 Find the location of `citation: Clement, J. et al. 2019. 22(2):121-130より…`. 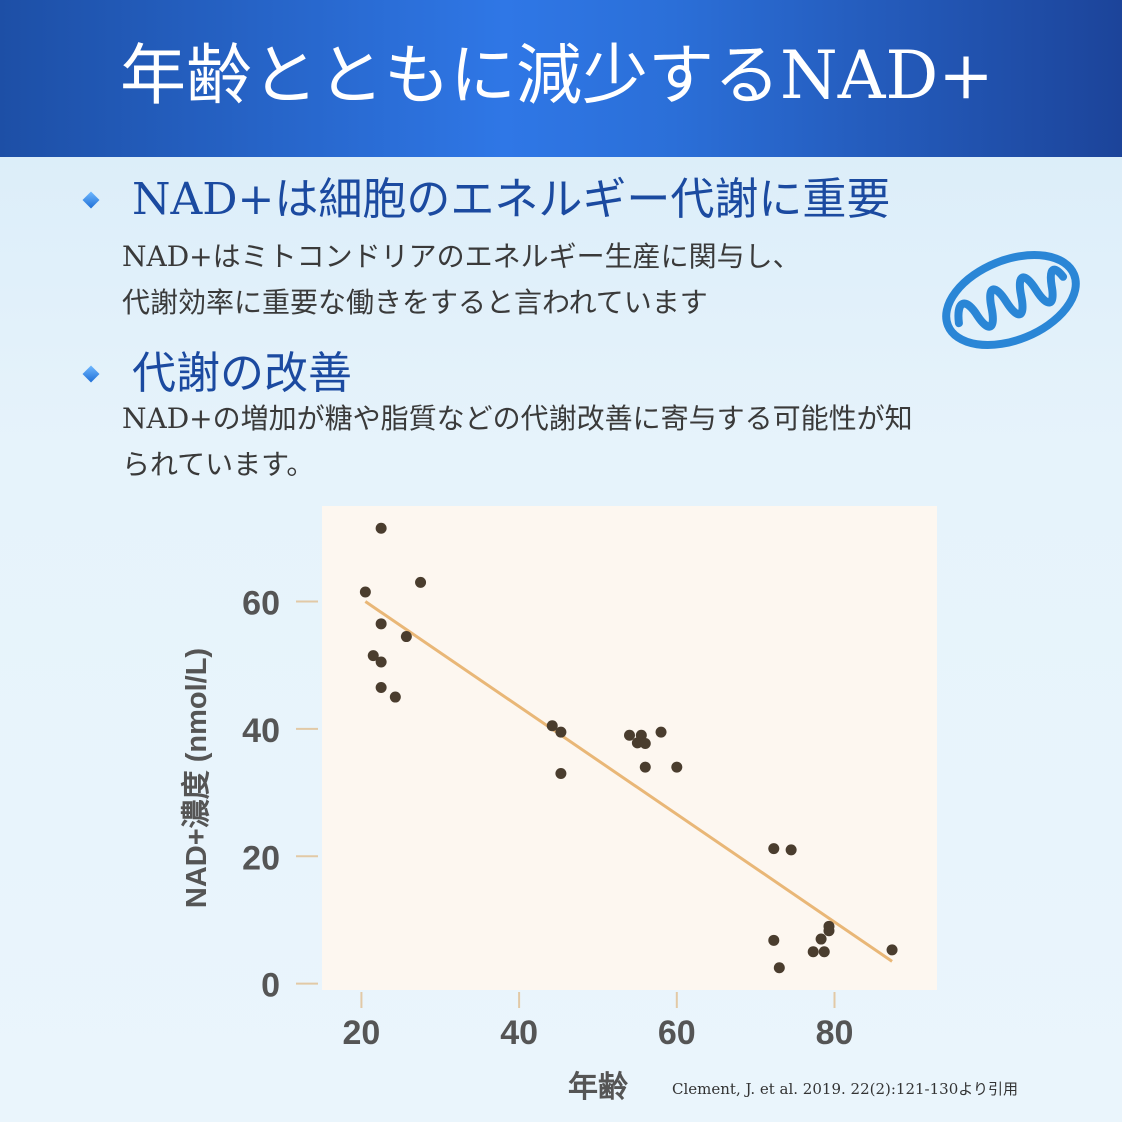

citation: Clement, J. et al. 2019. 22(2):121-130より… is located at coordinates (845, 1089).